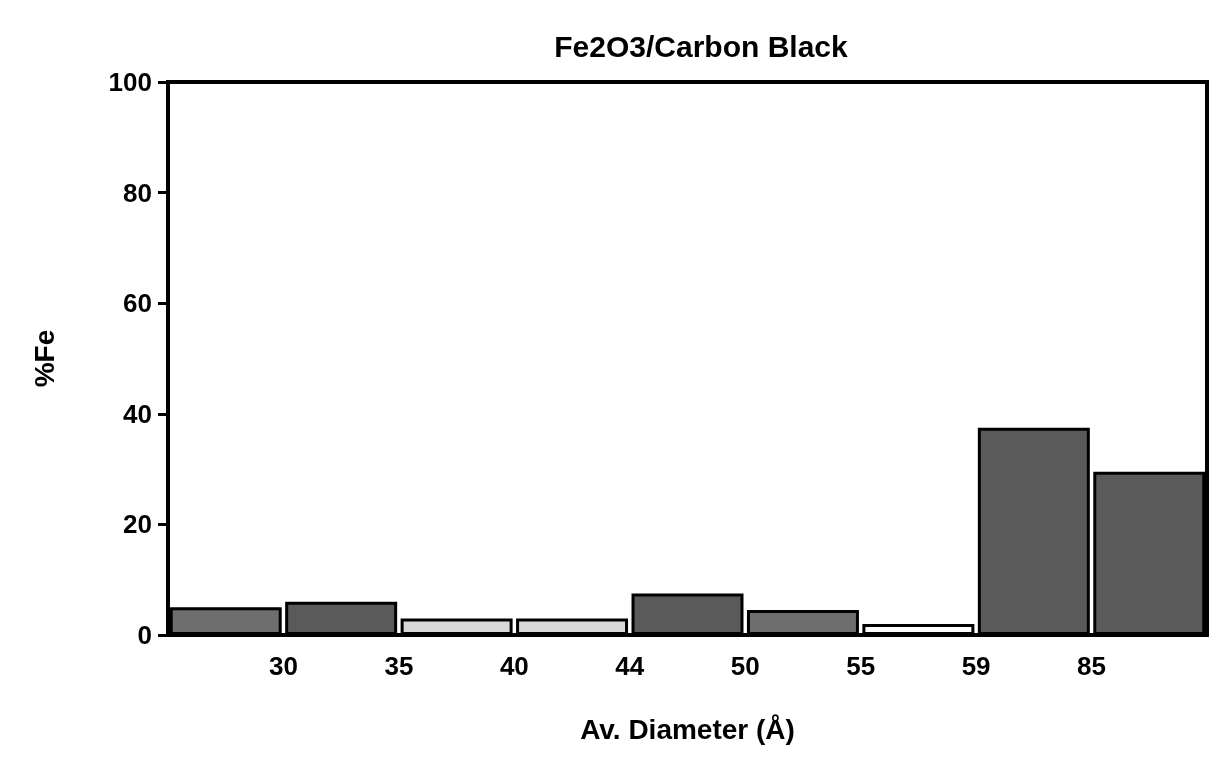  Describe the element at coordinates (1092, 666) in the screenshot. I see `text: 85` at that location.